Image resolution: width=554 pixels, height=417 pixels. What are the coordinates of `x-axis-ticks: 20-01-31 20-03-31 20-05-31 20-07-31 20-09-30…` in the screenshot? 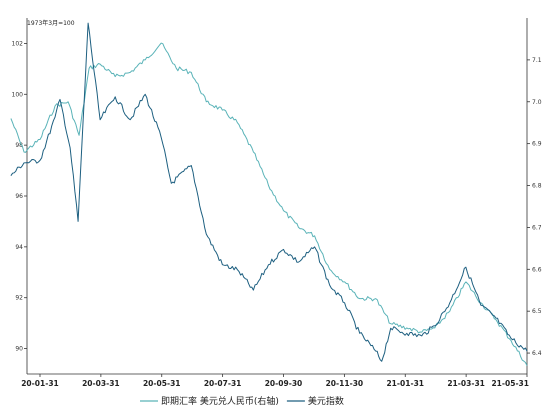 It's located at (275, 381).